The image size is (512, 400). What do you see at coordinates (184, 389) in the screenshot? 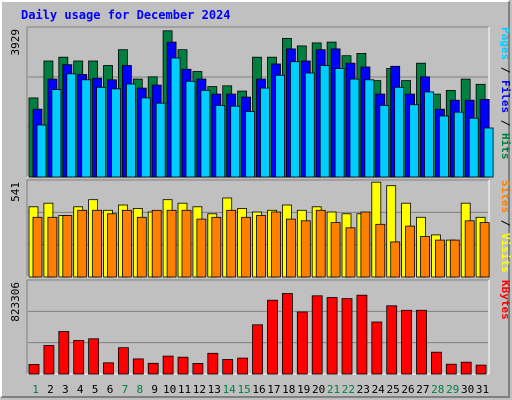
I see `x-tick-label: 11` at bounding box center [184, 389].